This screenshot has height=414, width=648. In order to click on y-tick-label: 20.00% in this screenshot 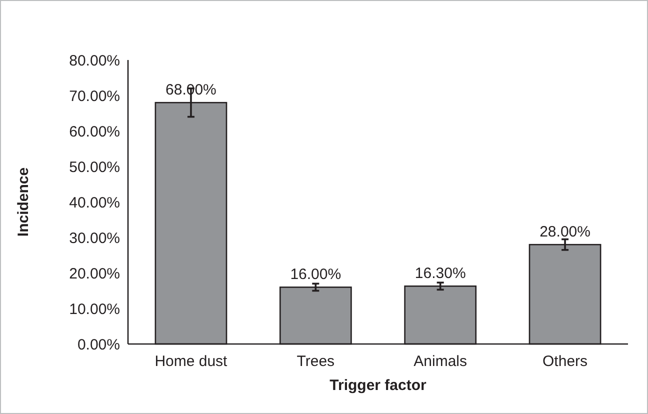, I will do `click(94, 273)`.